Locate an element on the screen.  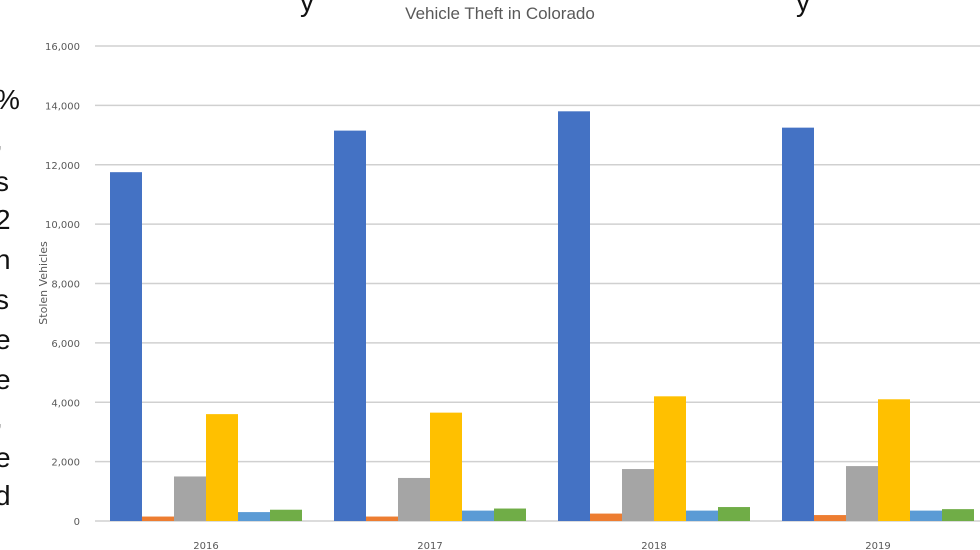
y-tick-label: 12,000 is located at coordinates (62, 166).